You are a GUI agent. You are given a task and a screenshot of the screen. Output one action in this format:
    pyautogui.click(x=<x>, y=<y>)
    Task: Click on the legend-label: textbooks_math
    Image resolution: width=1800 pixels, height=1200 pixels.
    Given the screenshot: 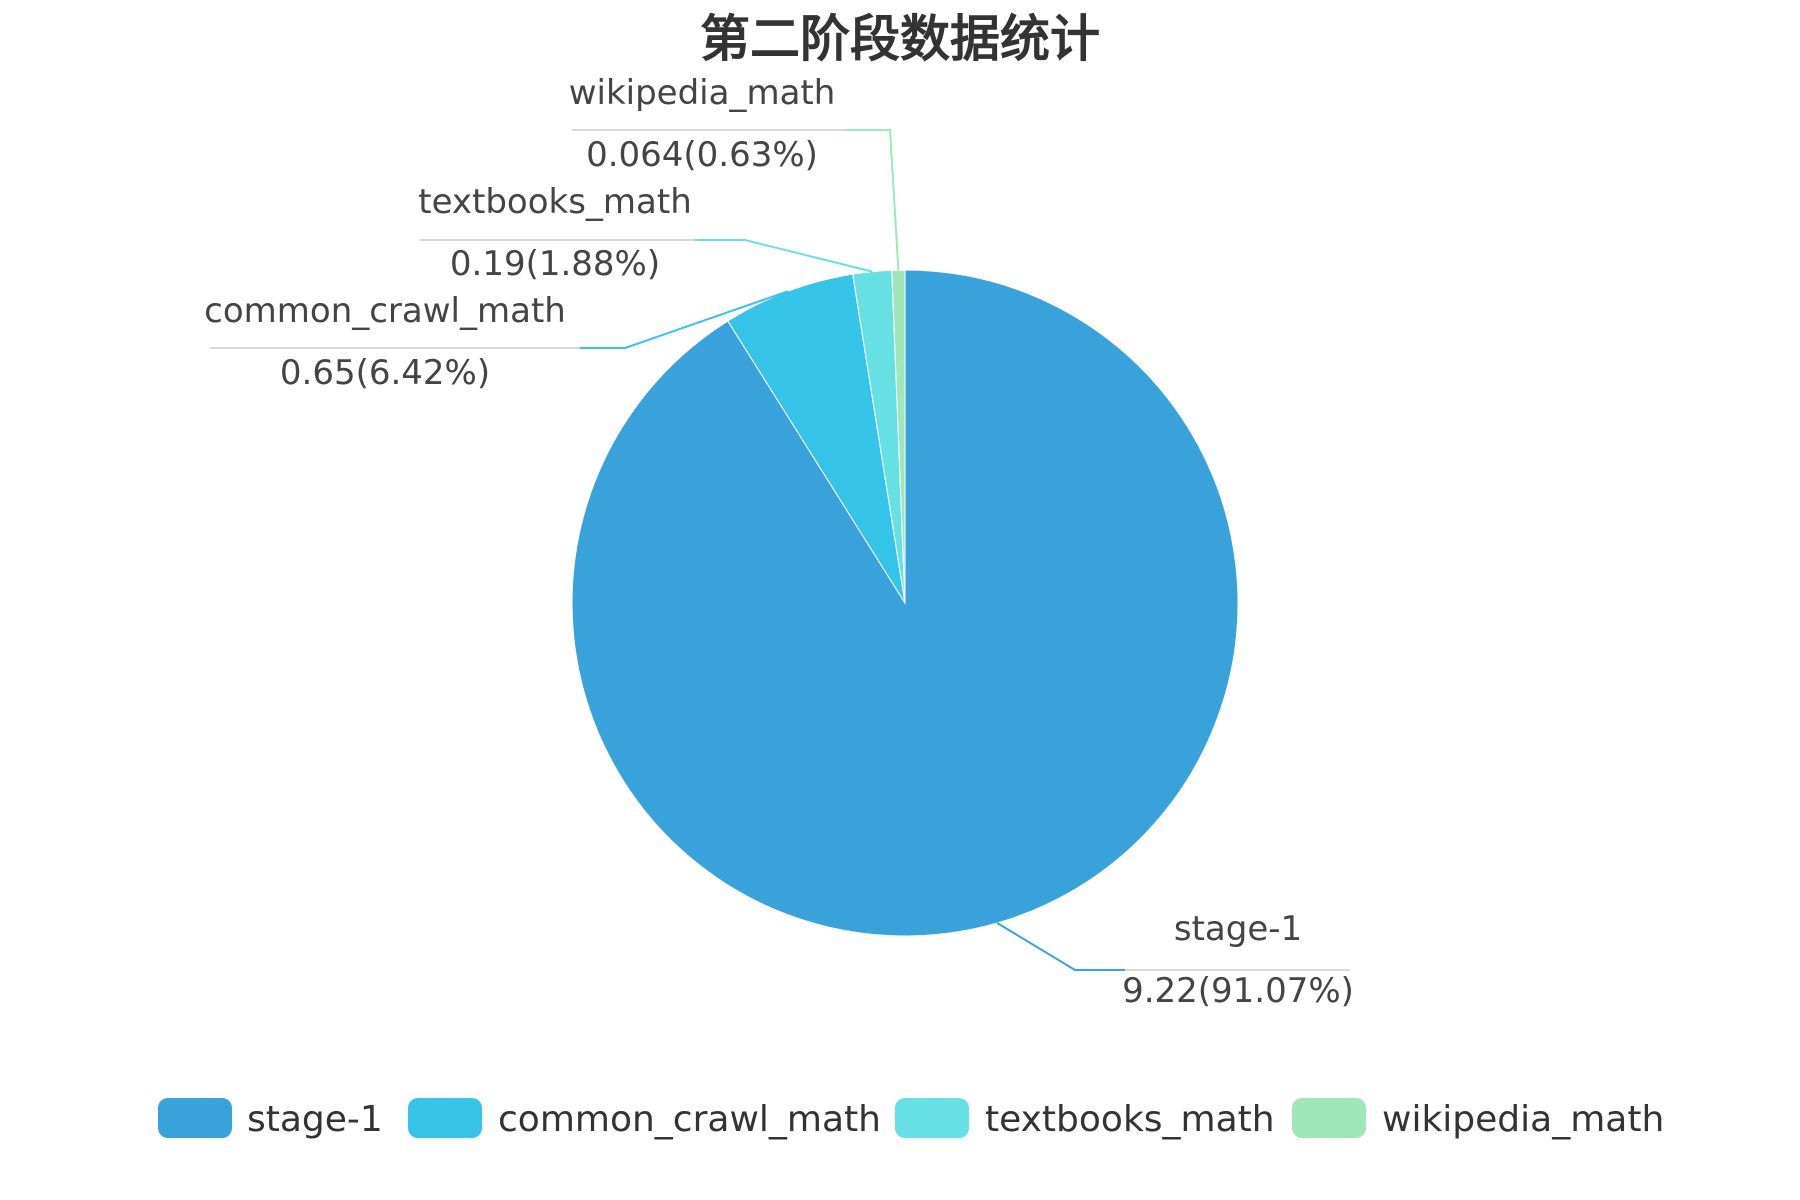 What is the action you would take?
    pyautogui.click(x=1130, y=1119)
    